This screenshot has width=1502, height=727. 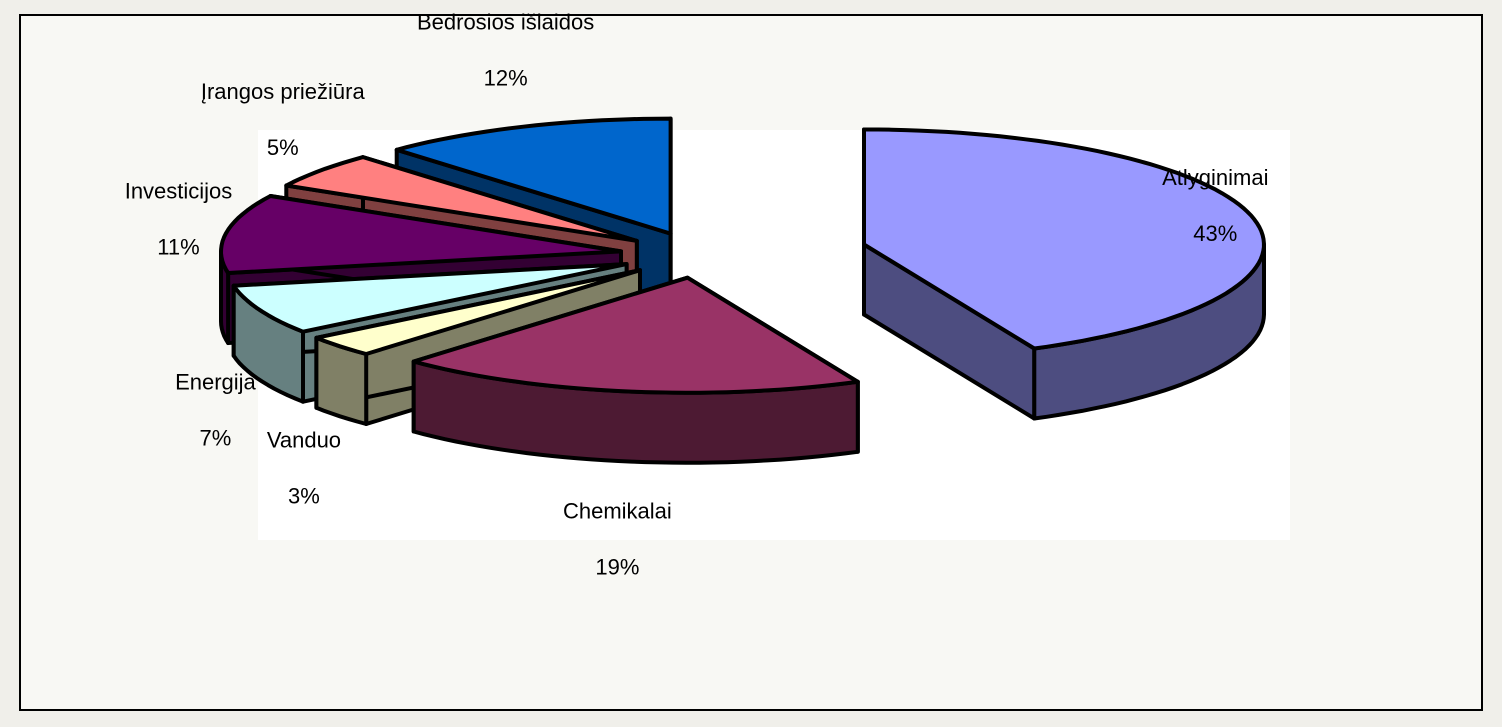 What do you see at coordinates (1215, 233) in the screenshot?
I see `value-label: 43%` at bounding box center [1215, 233].